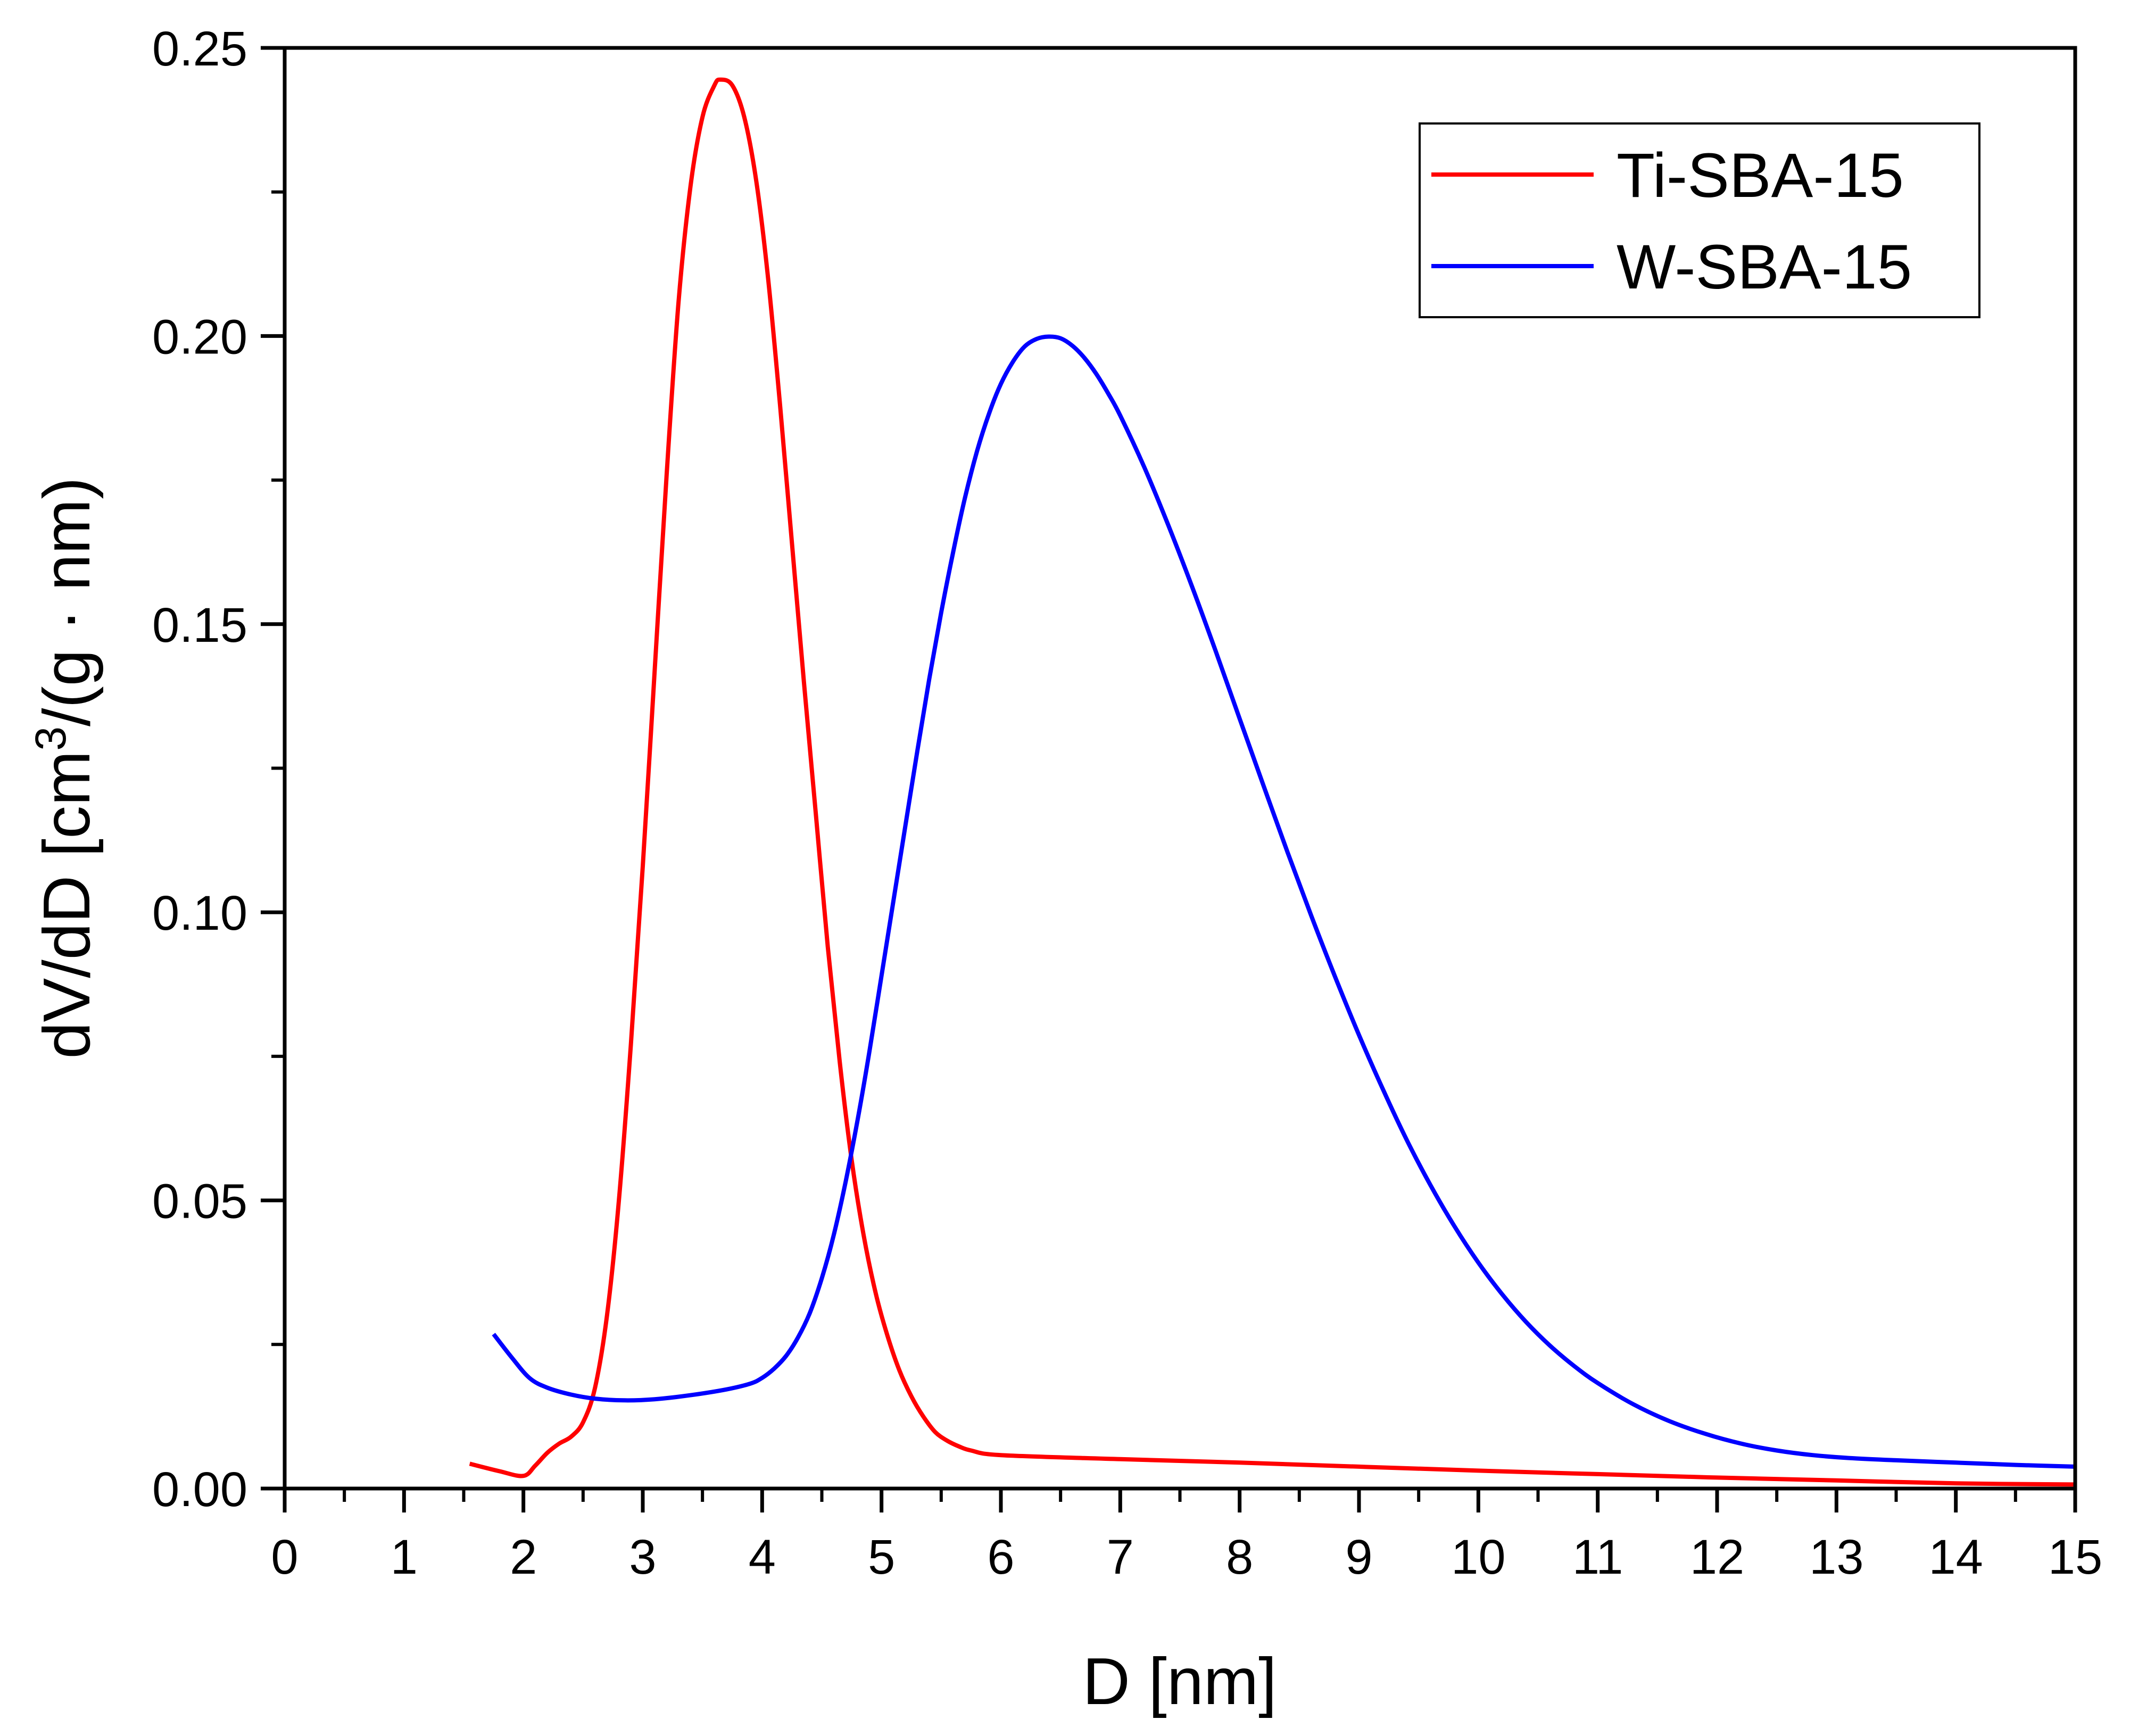 This screenshot has height=1736, width=2130. I want to click on x-tick-label: 3, so click(642, 1557).